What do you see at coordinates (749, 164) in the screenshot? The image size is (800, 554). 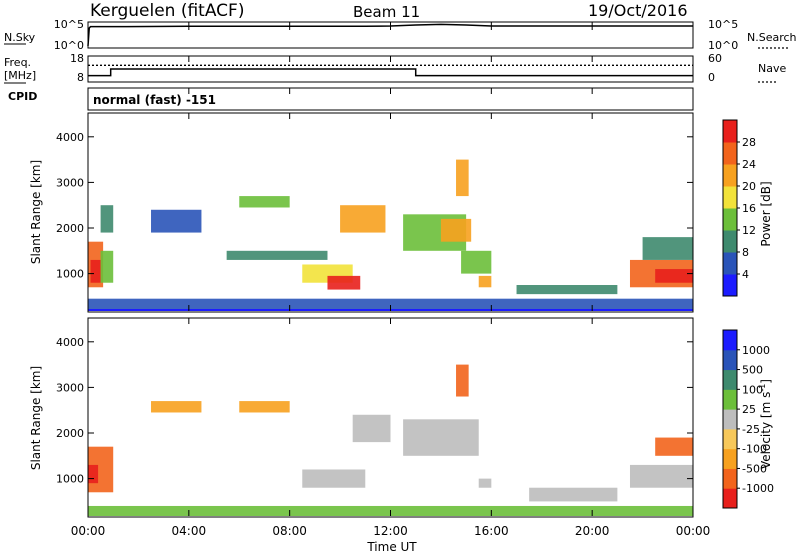 I see `power-cbar-tick-label-1: 24` at bounding box center [749, 164].